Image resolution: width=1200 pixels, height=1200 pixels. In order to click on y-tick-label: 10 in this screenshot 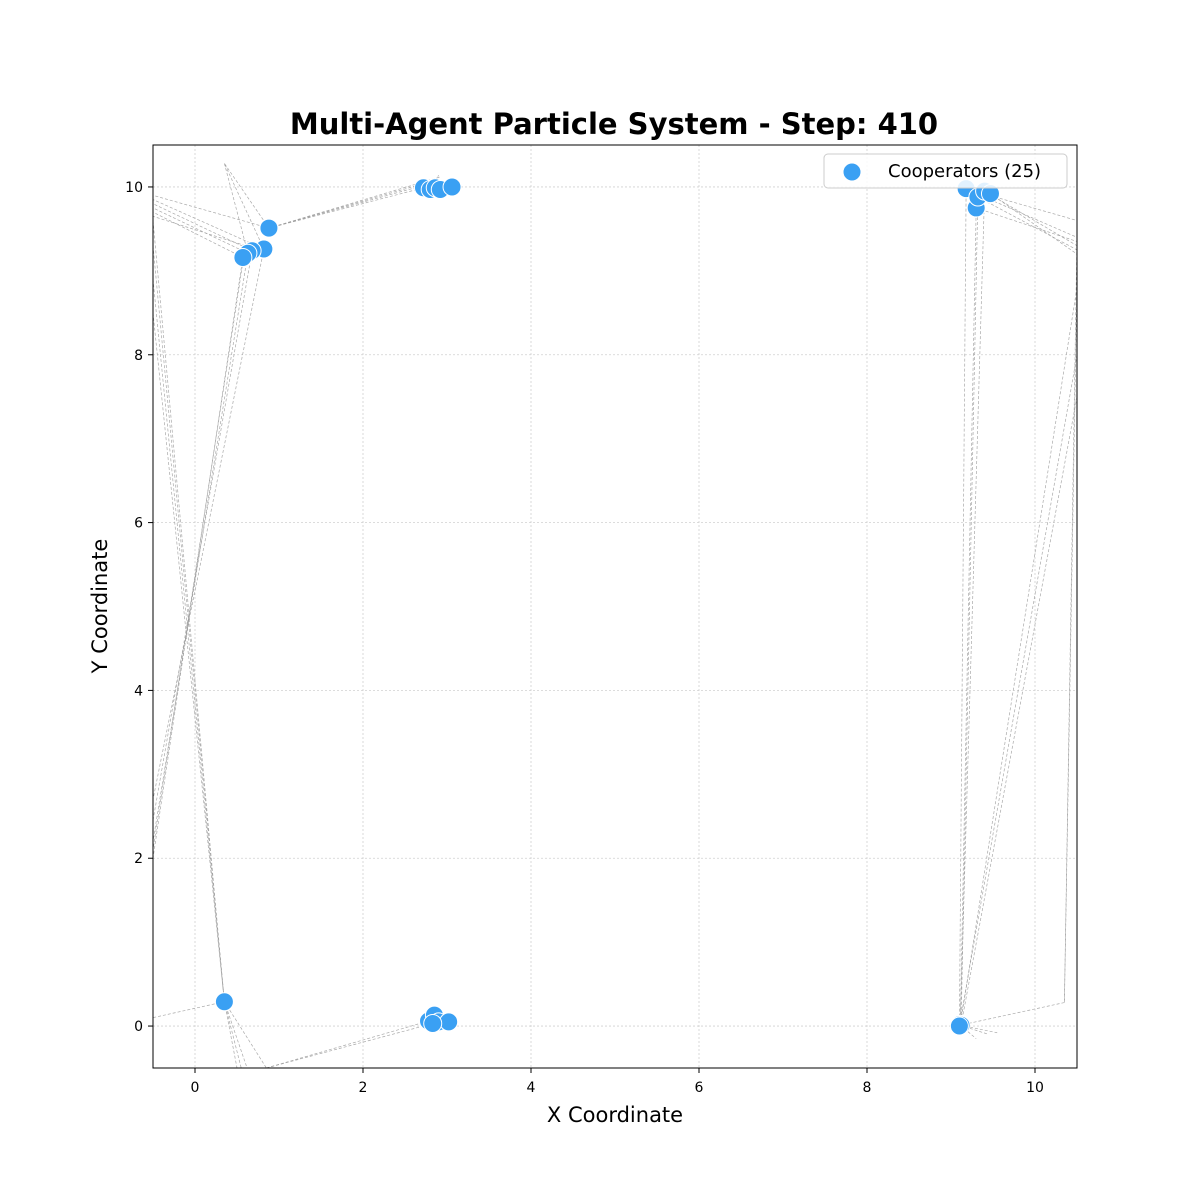, I will do `click(134, 188)`.